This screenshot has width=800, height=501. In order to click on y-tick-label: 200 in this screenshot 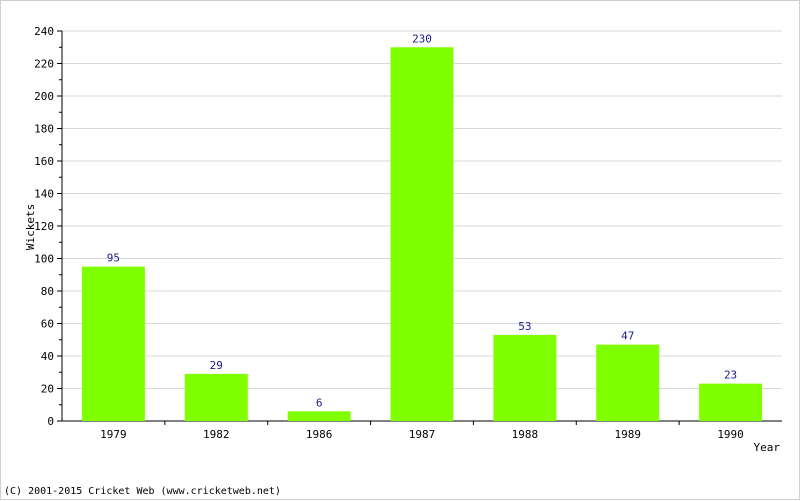, I will do `click(44, 96)`.